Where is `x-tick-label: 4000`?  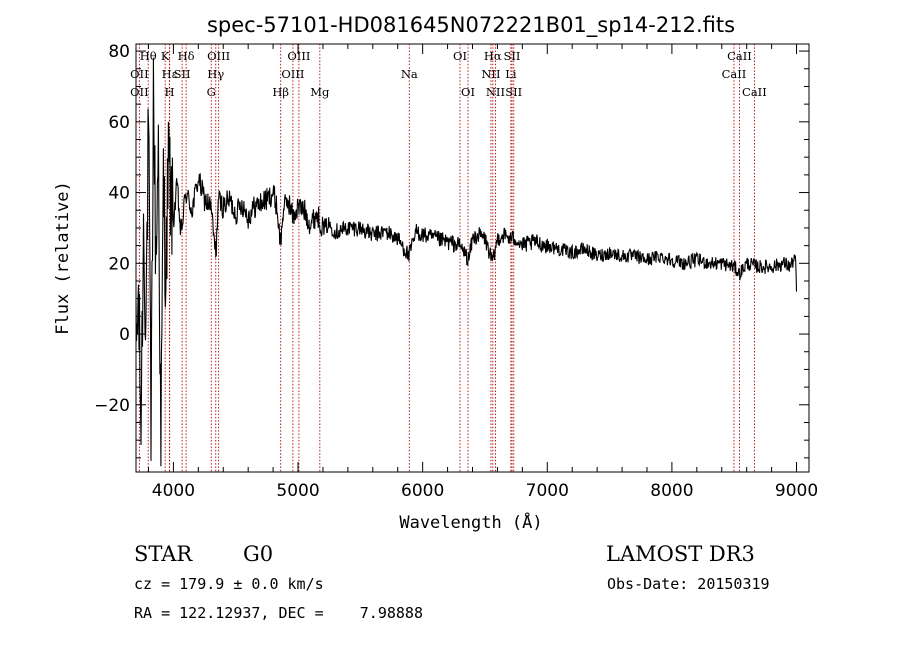
x-tick-label: 4000 is located at coordinates (173, 491).